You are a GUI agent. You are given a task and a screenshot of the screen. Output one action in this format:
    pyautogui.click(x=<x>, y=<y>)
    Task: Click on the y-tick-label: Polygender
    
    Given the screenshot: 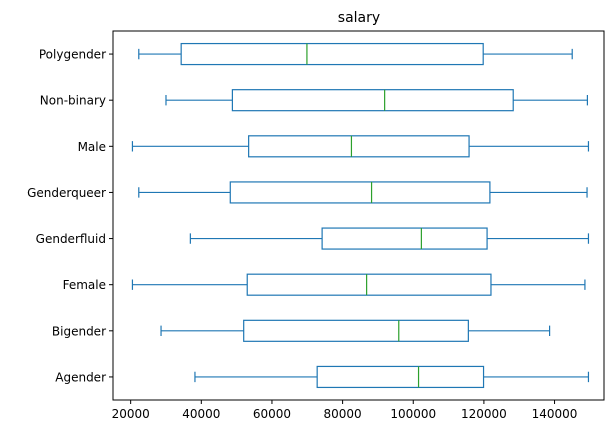 What is the action you would take?
    pyautogui.click(x=72, y=55)
    